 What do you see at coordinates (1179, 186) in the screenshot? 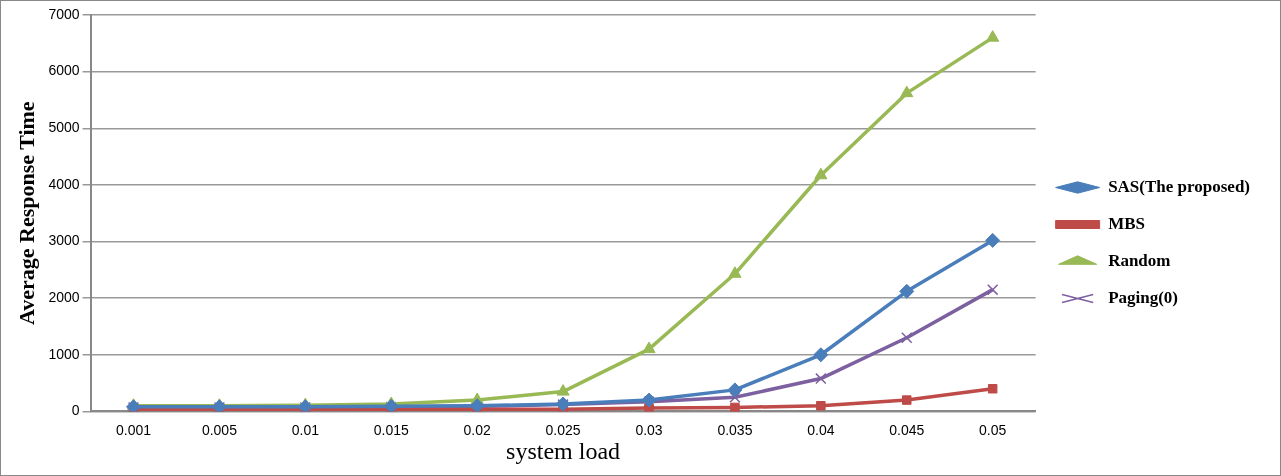
I see `legend-label: SAS(The proposed)` at bounding box center [1179, 186].